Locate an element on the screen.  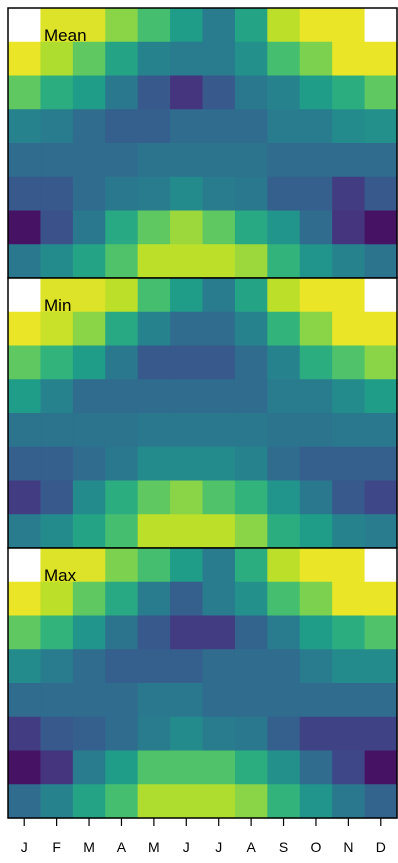
x-tick-label: M is located at coordinates (154, 847).